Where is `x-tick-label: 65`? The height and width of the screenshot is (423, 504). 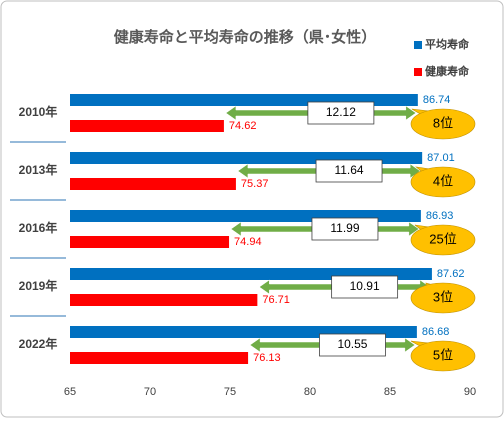 x-tick-label: 65 is located at coordinates (70, 392).